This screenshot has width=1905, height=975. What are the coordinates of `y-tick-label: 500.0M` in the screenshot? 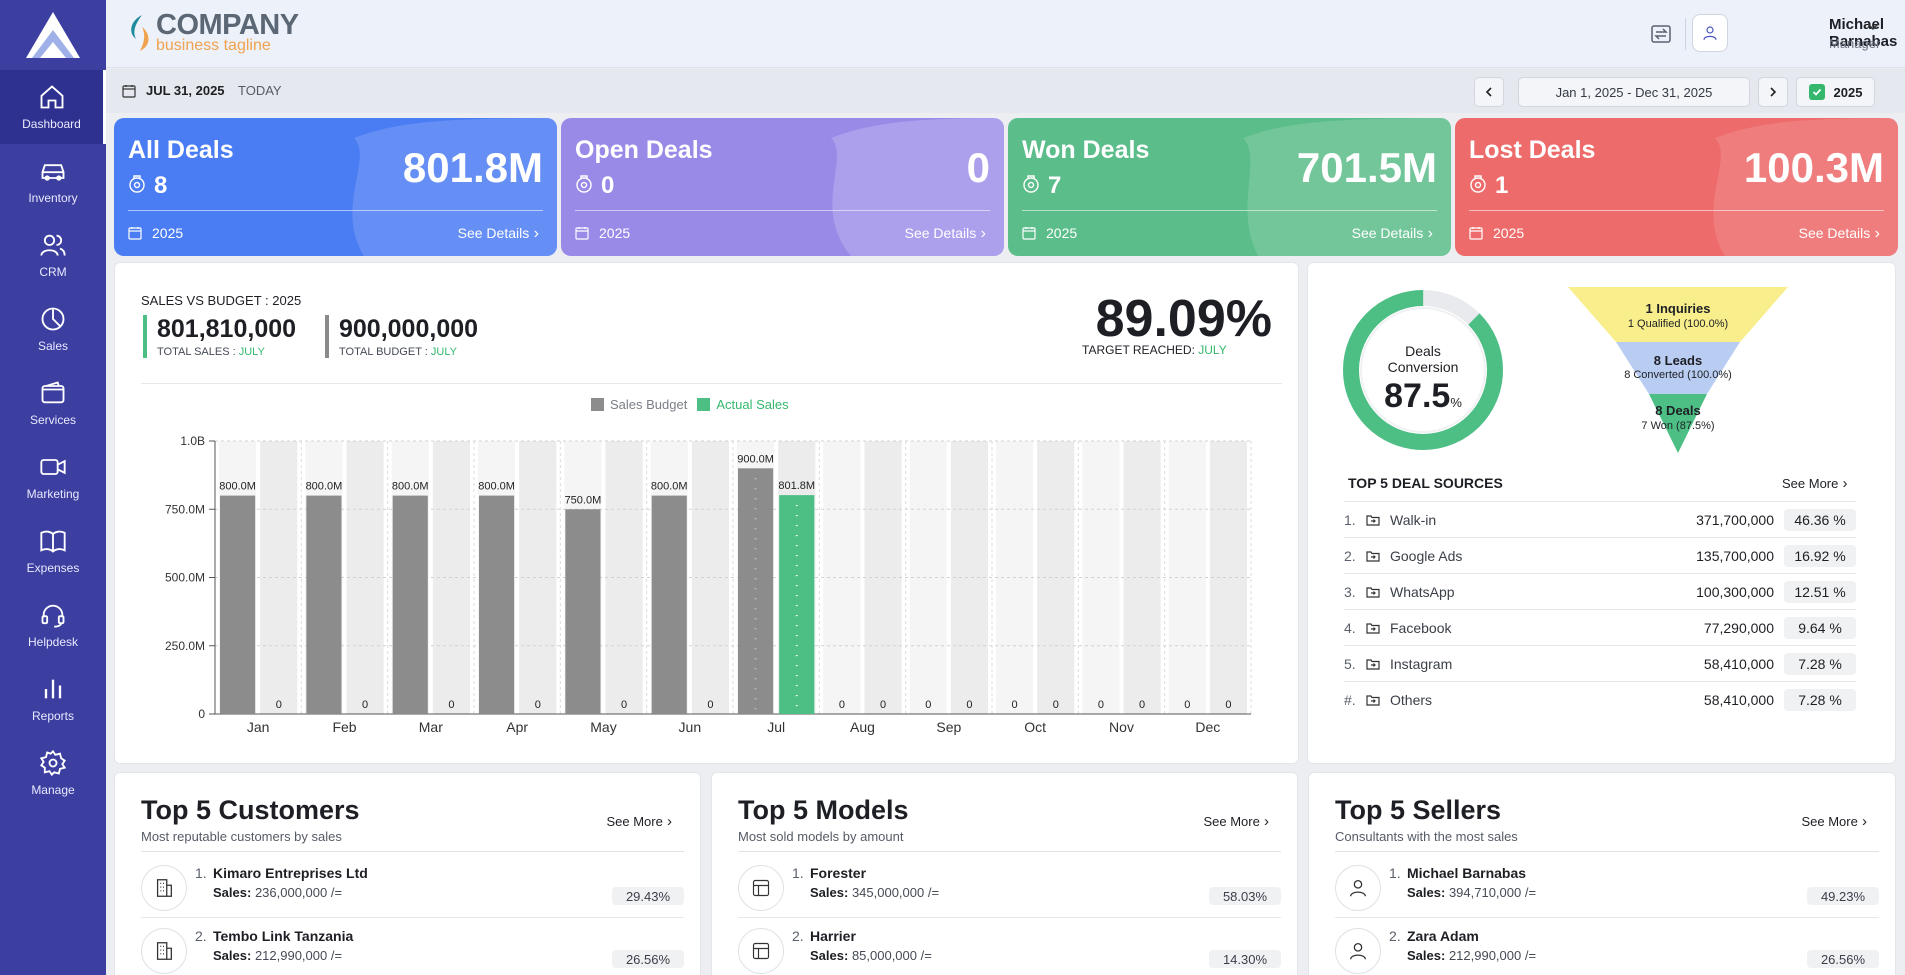 It's located at (185, 578).